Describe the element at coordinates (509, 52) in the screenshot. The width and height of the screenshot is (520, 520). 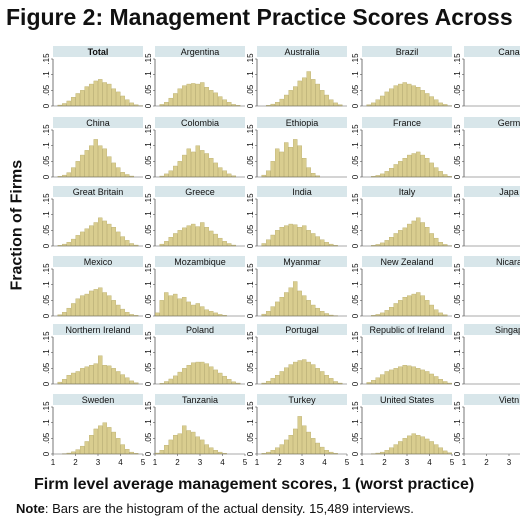
I see `panel-title: Cana` at that location.